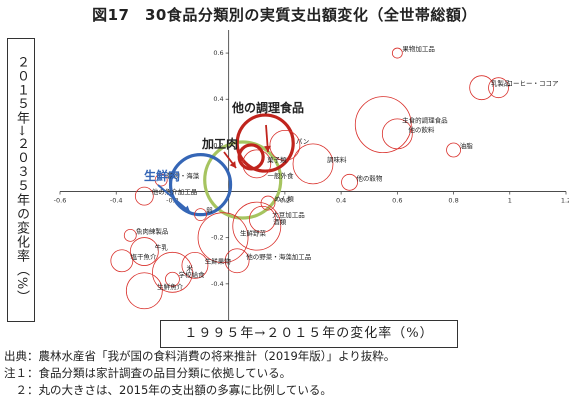  I want to click on x-tick-label: 0.6, so click(397, 201).